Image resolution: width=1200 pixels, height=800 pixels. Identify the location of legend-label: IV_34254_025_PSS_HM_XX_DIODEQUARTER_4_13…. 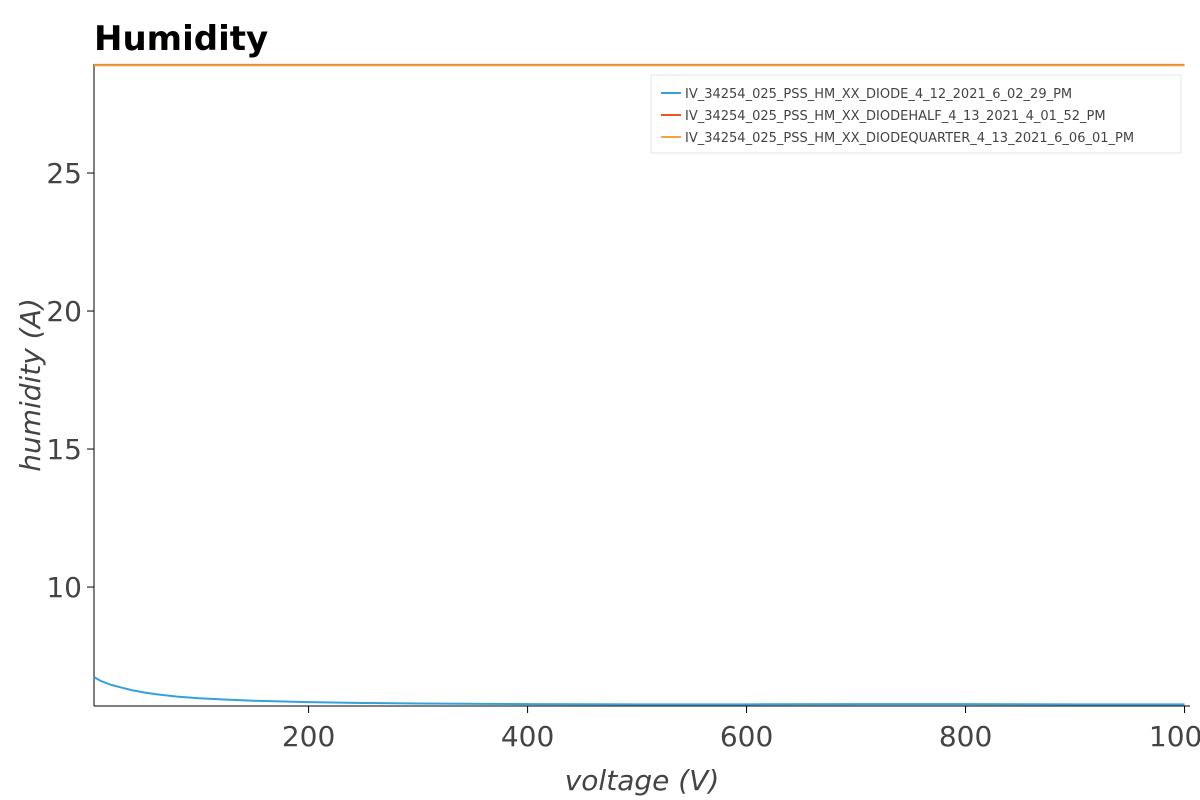
(909, 138).